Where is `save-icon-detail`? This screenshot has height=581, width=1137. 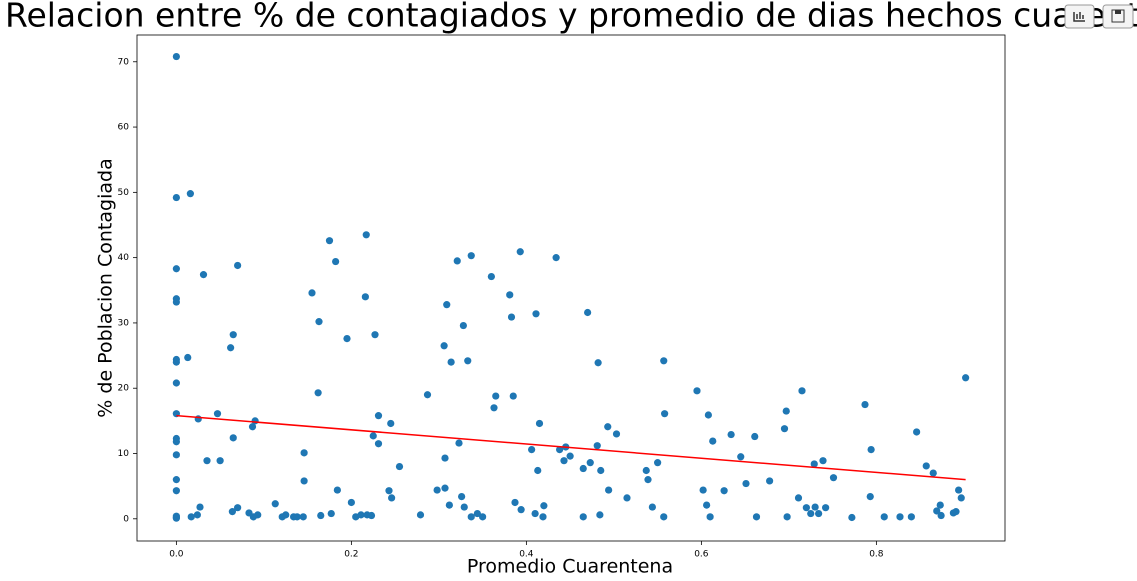 save-icon-detail is located at coordinates (1118, 12).